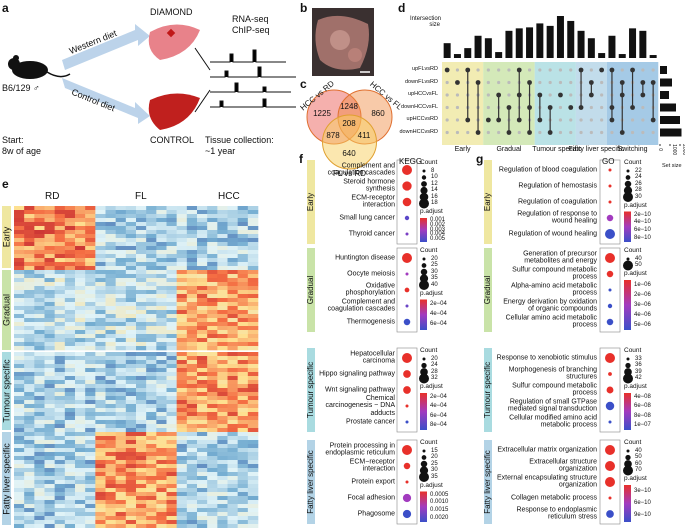 This screenshot has height=528, width=685. I want to click on plot-frame, so click(610, 202).